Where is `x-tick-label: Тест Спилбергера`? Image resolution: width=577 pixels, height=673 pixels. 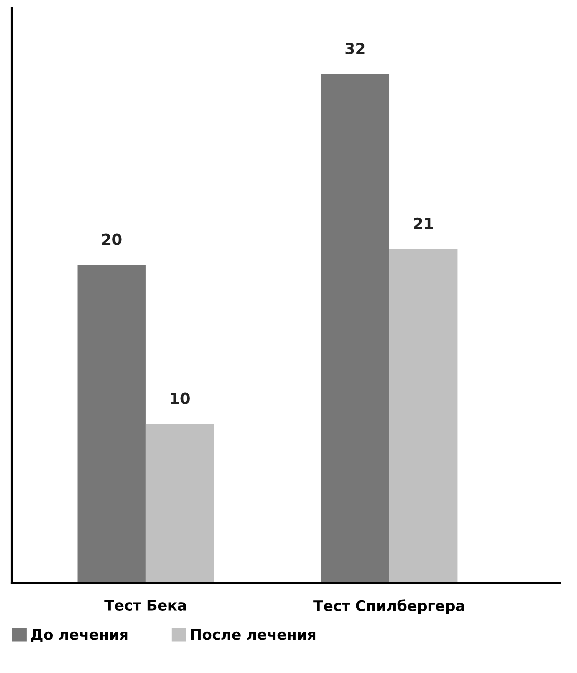
x-tick-label: Тест Спилбергера is located at coordinates (389, 607).